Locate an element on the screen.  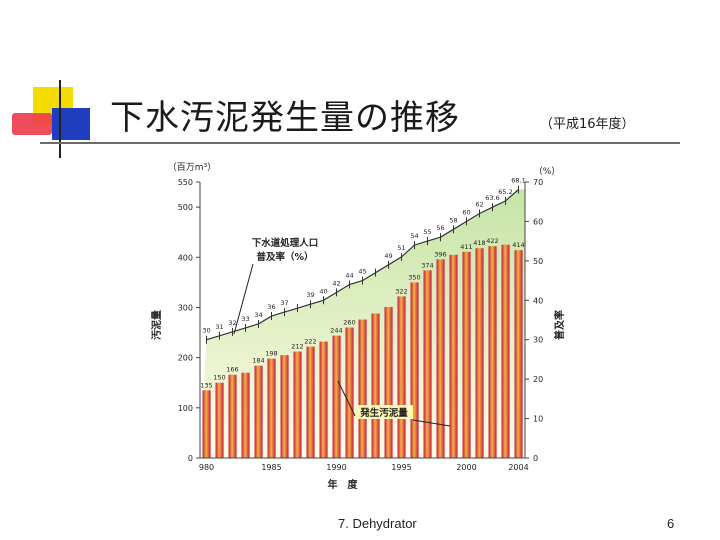
coverage-value-label: 44 is located at coordinates (349, 276).